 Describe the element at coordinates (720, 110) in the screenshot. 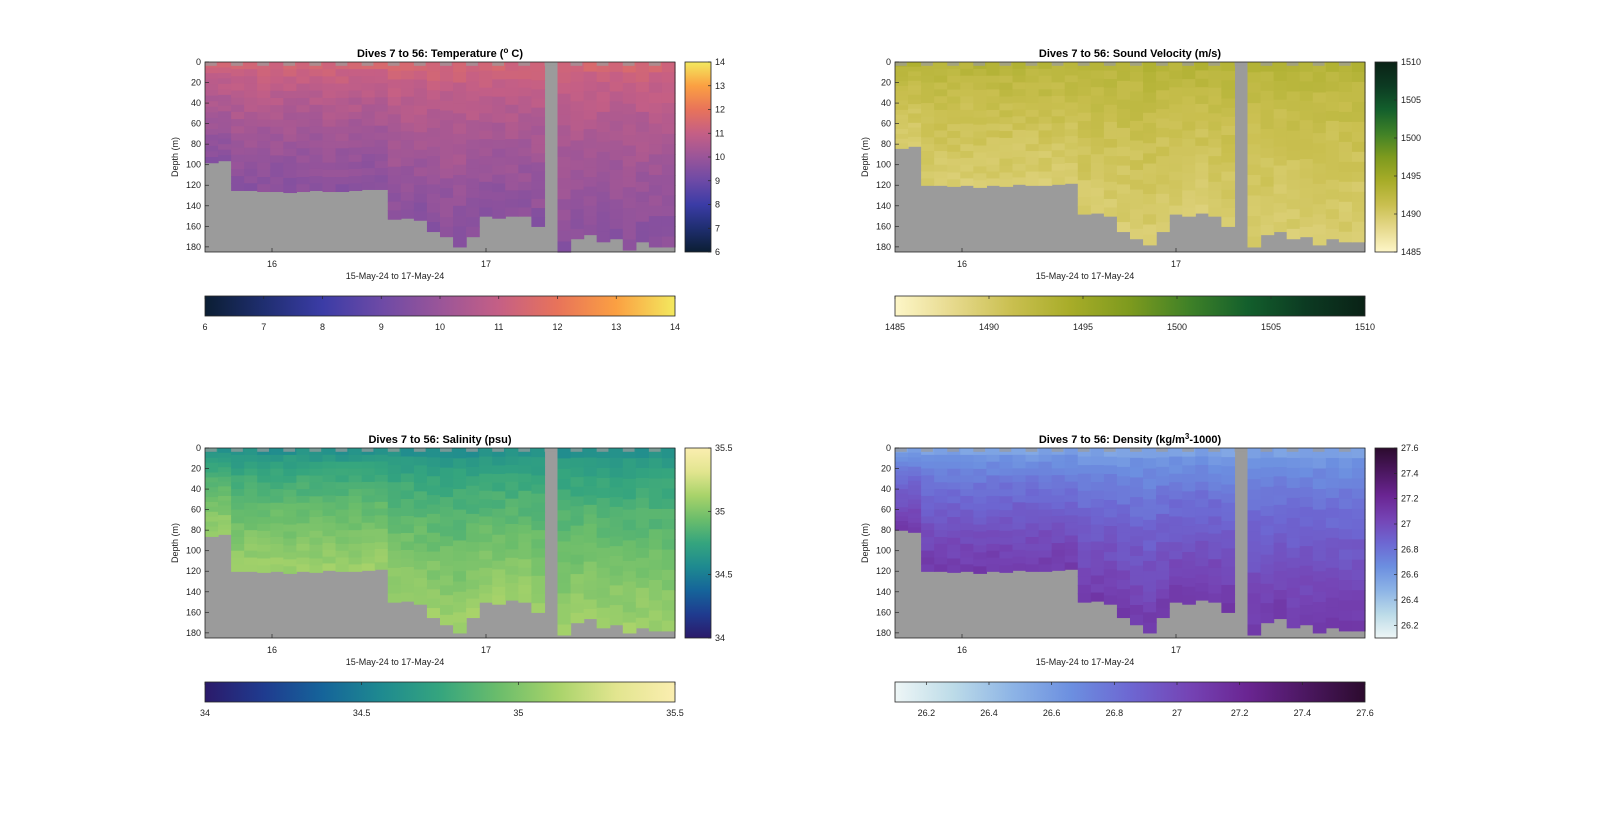

I see `colorbar-tick-label: 12` at that location.